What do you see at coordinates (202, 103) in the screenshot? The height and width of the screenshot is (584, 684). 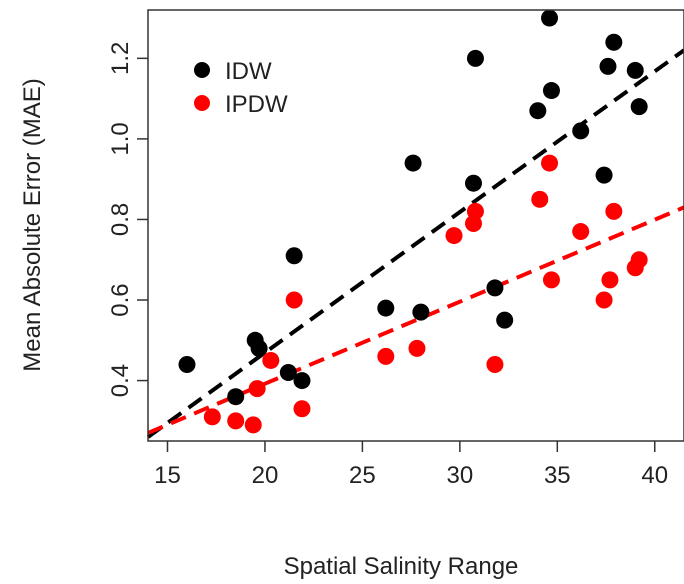 I see `legend-marker-ipdw` at bounding box center [202, 103].